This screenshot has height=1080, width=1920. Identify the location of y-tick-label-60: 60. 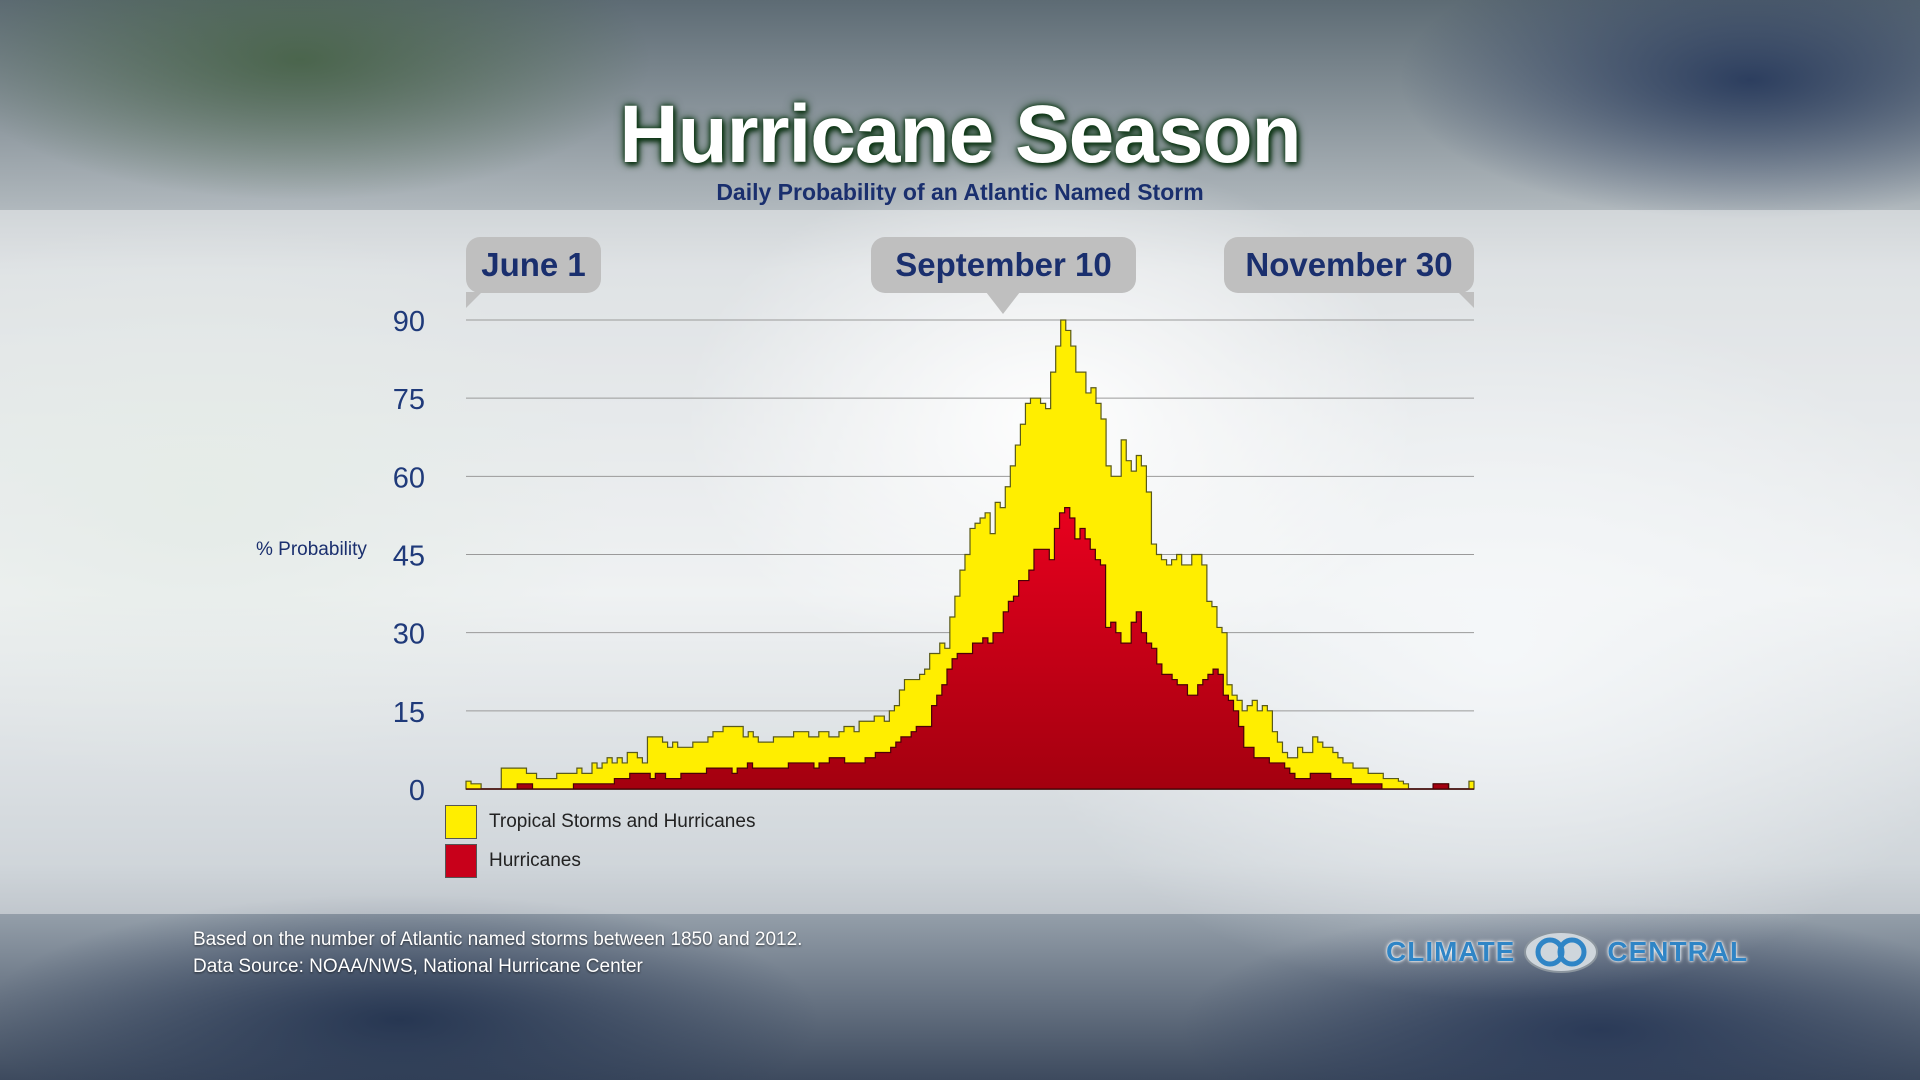
(409, 478).